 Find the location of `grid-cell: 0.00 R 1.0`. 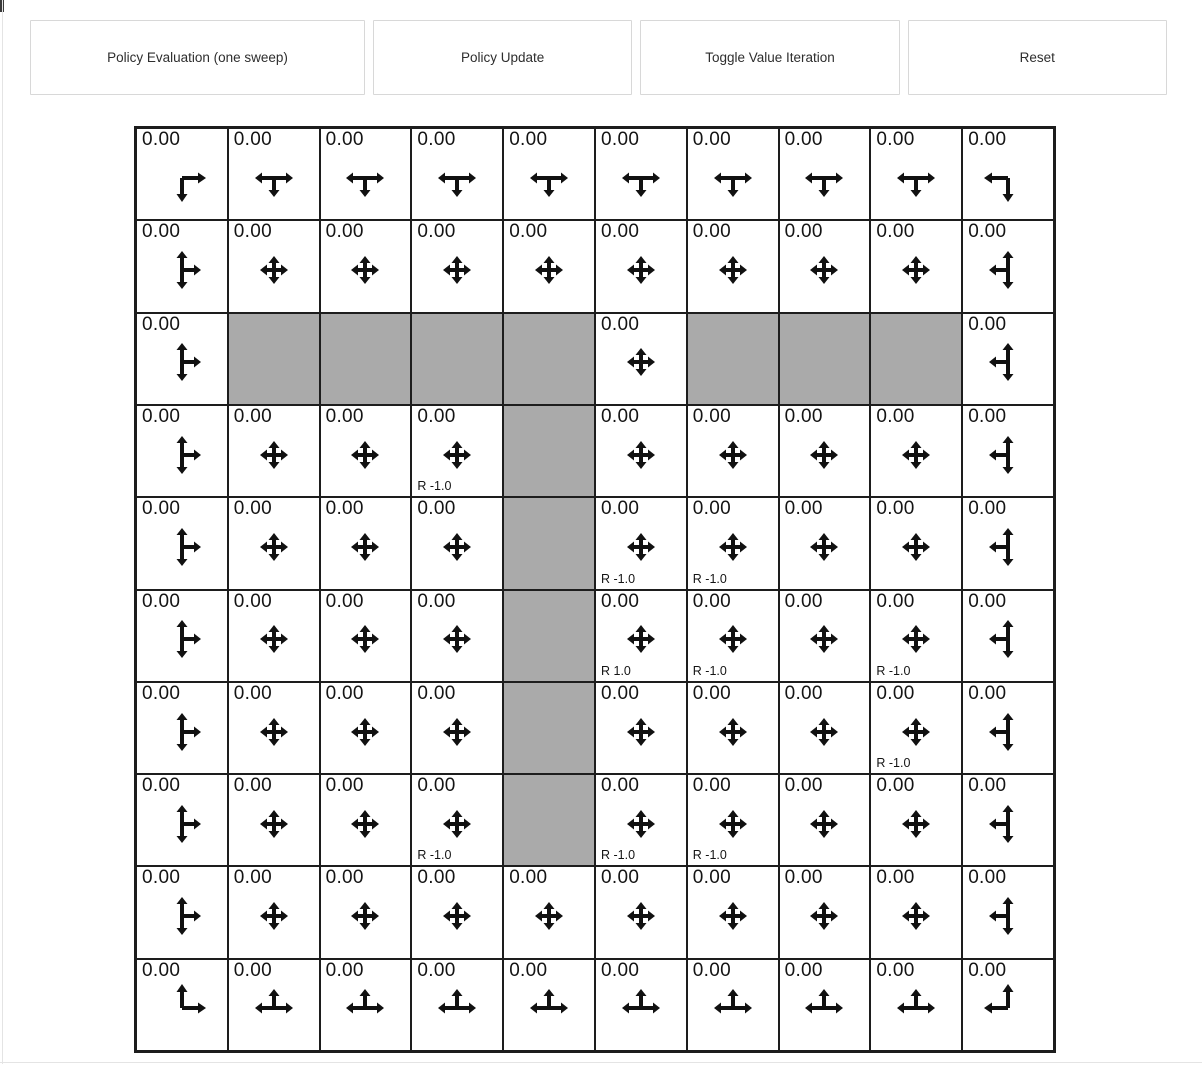

grid-cell: 0.00 R 1.0 is located at coordinates (641, 635).